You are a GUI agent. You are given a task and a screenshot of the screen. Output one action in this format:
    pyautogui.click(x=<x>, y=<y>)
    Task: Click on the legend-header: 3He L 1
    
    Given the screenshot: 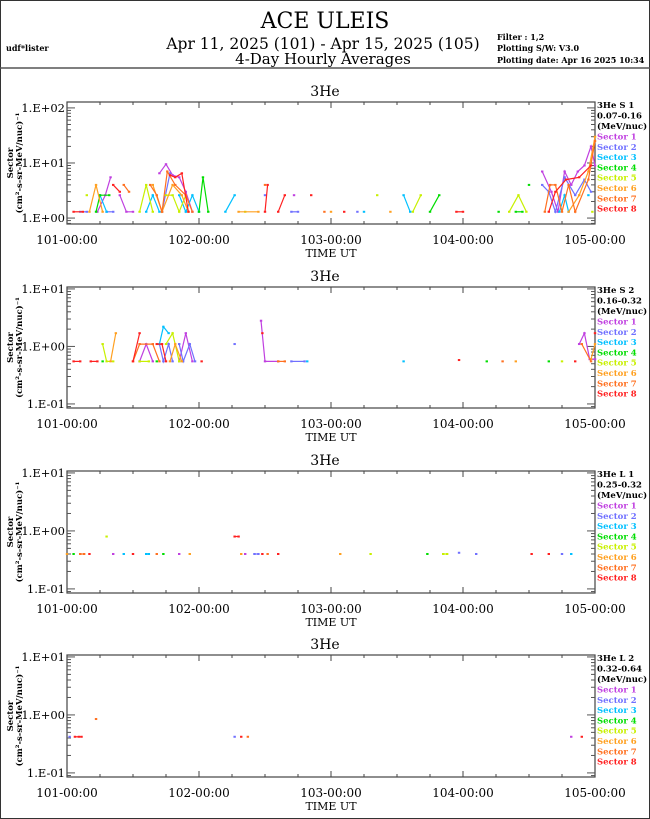 What is the action you would take?
    pyautogui.click(x=615, y=475)
    